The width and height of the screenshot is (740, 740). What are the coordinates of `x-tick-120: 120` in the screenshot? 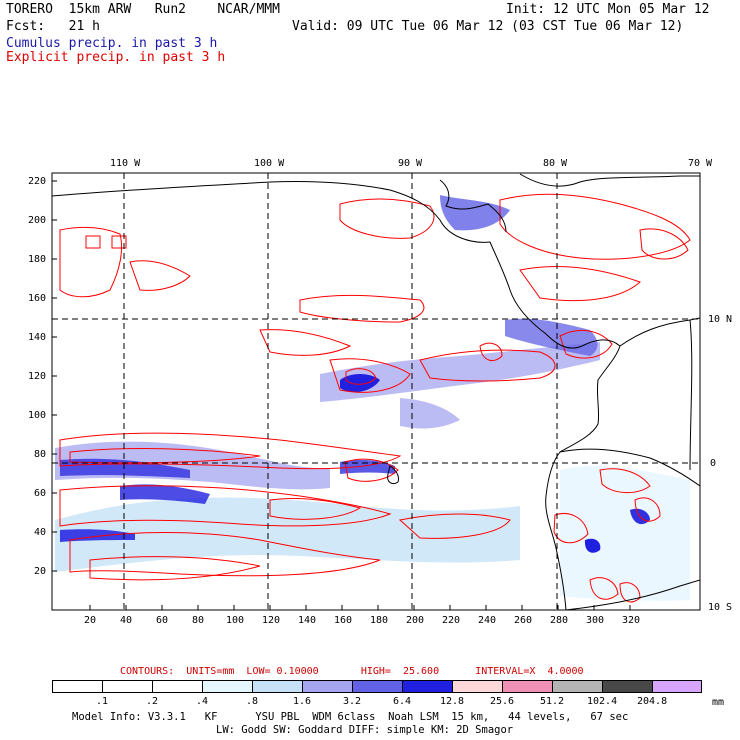 It's located at (271, 620).